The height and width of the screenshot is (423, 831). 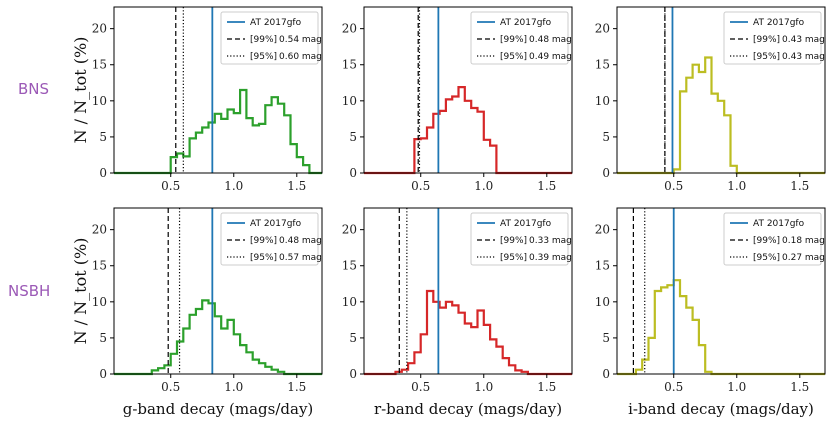 What do you see at coordinates (468, 409) in the screenshot?
I see `x-axis-label: r-band decay (mags/day)` at bounding box center [468, 409].